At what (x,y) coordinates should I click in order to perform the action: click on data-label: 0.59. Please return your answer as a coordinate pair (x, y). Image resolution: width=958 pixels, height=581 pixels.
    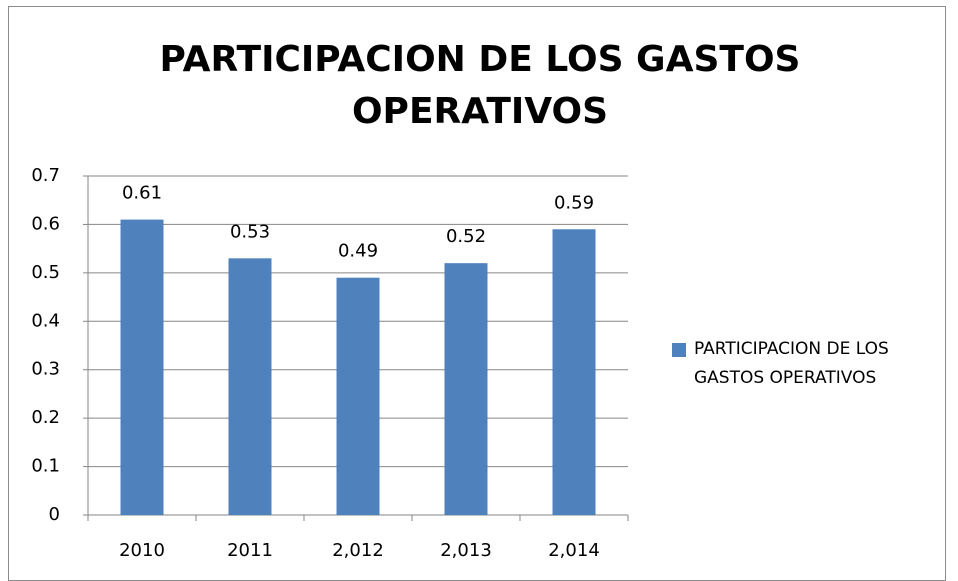
    Looking at the image, I should click on (574, 202).